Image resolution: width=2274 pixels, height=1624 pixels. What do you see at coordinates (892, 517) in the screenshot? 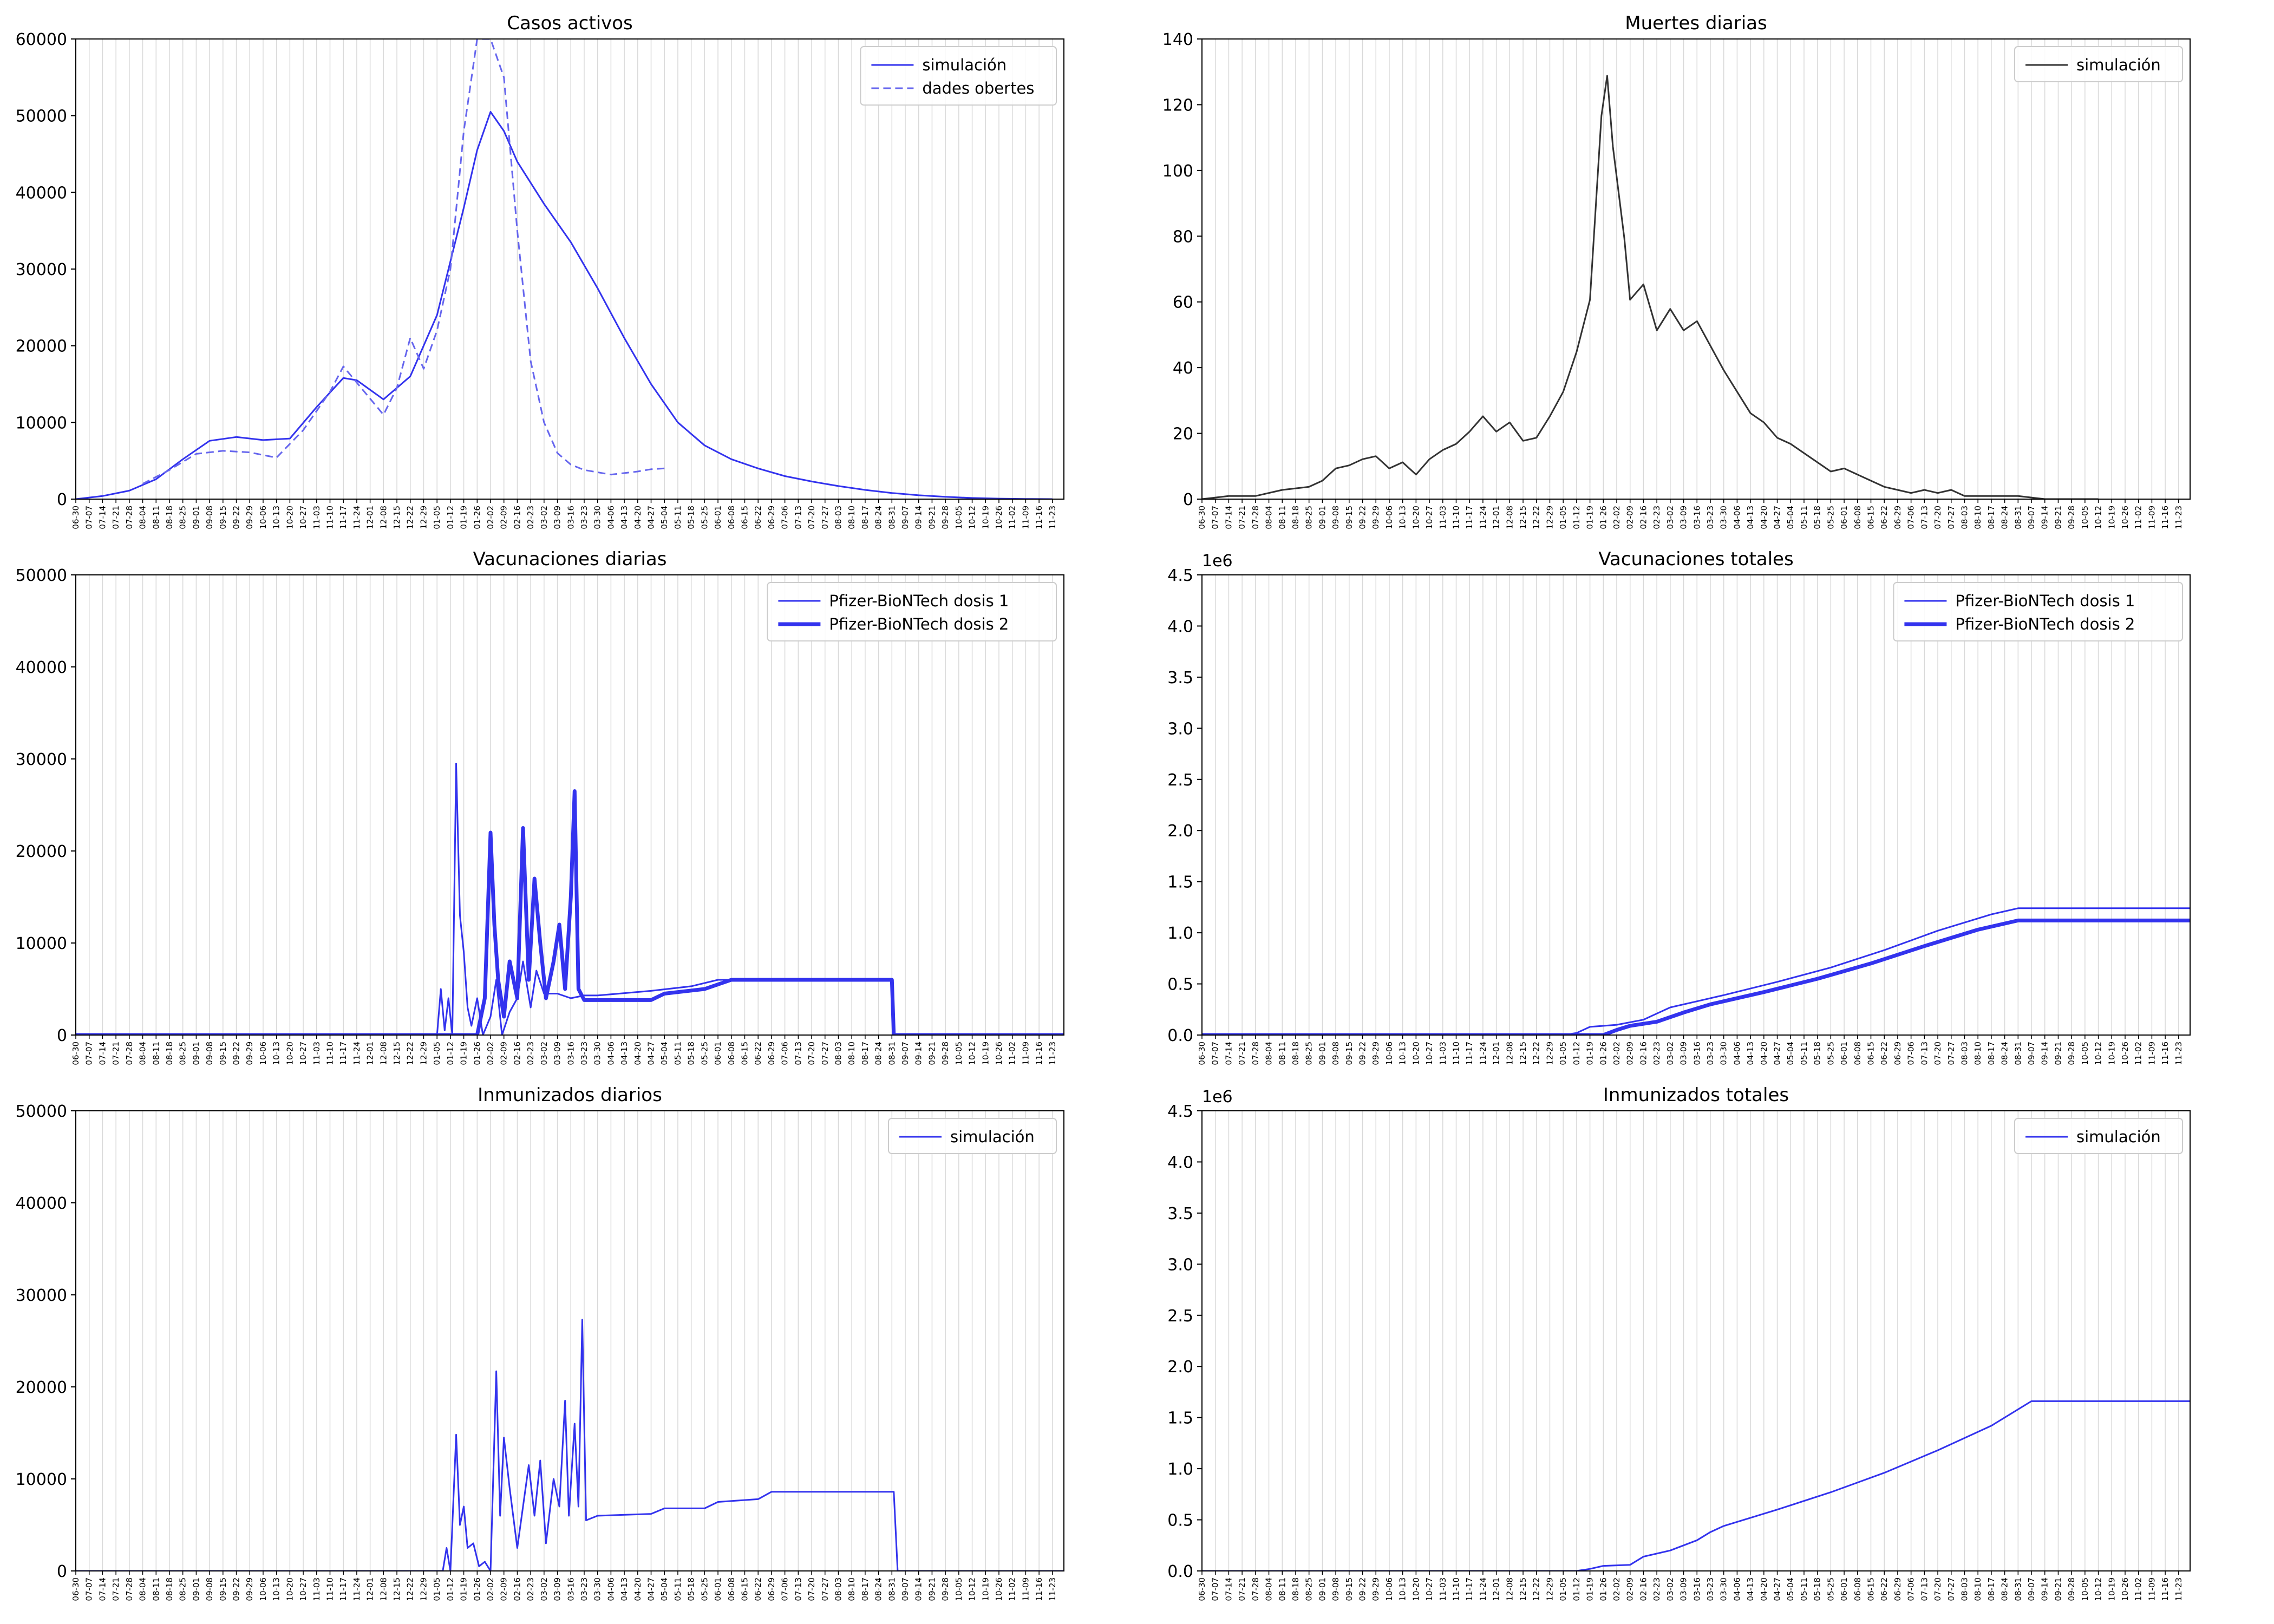
I see `x-tick-label: 08-31` at bounding box center [892, 517].